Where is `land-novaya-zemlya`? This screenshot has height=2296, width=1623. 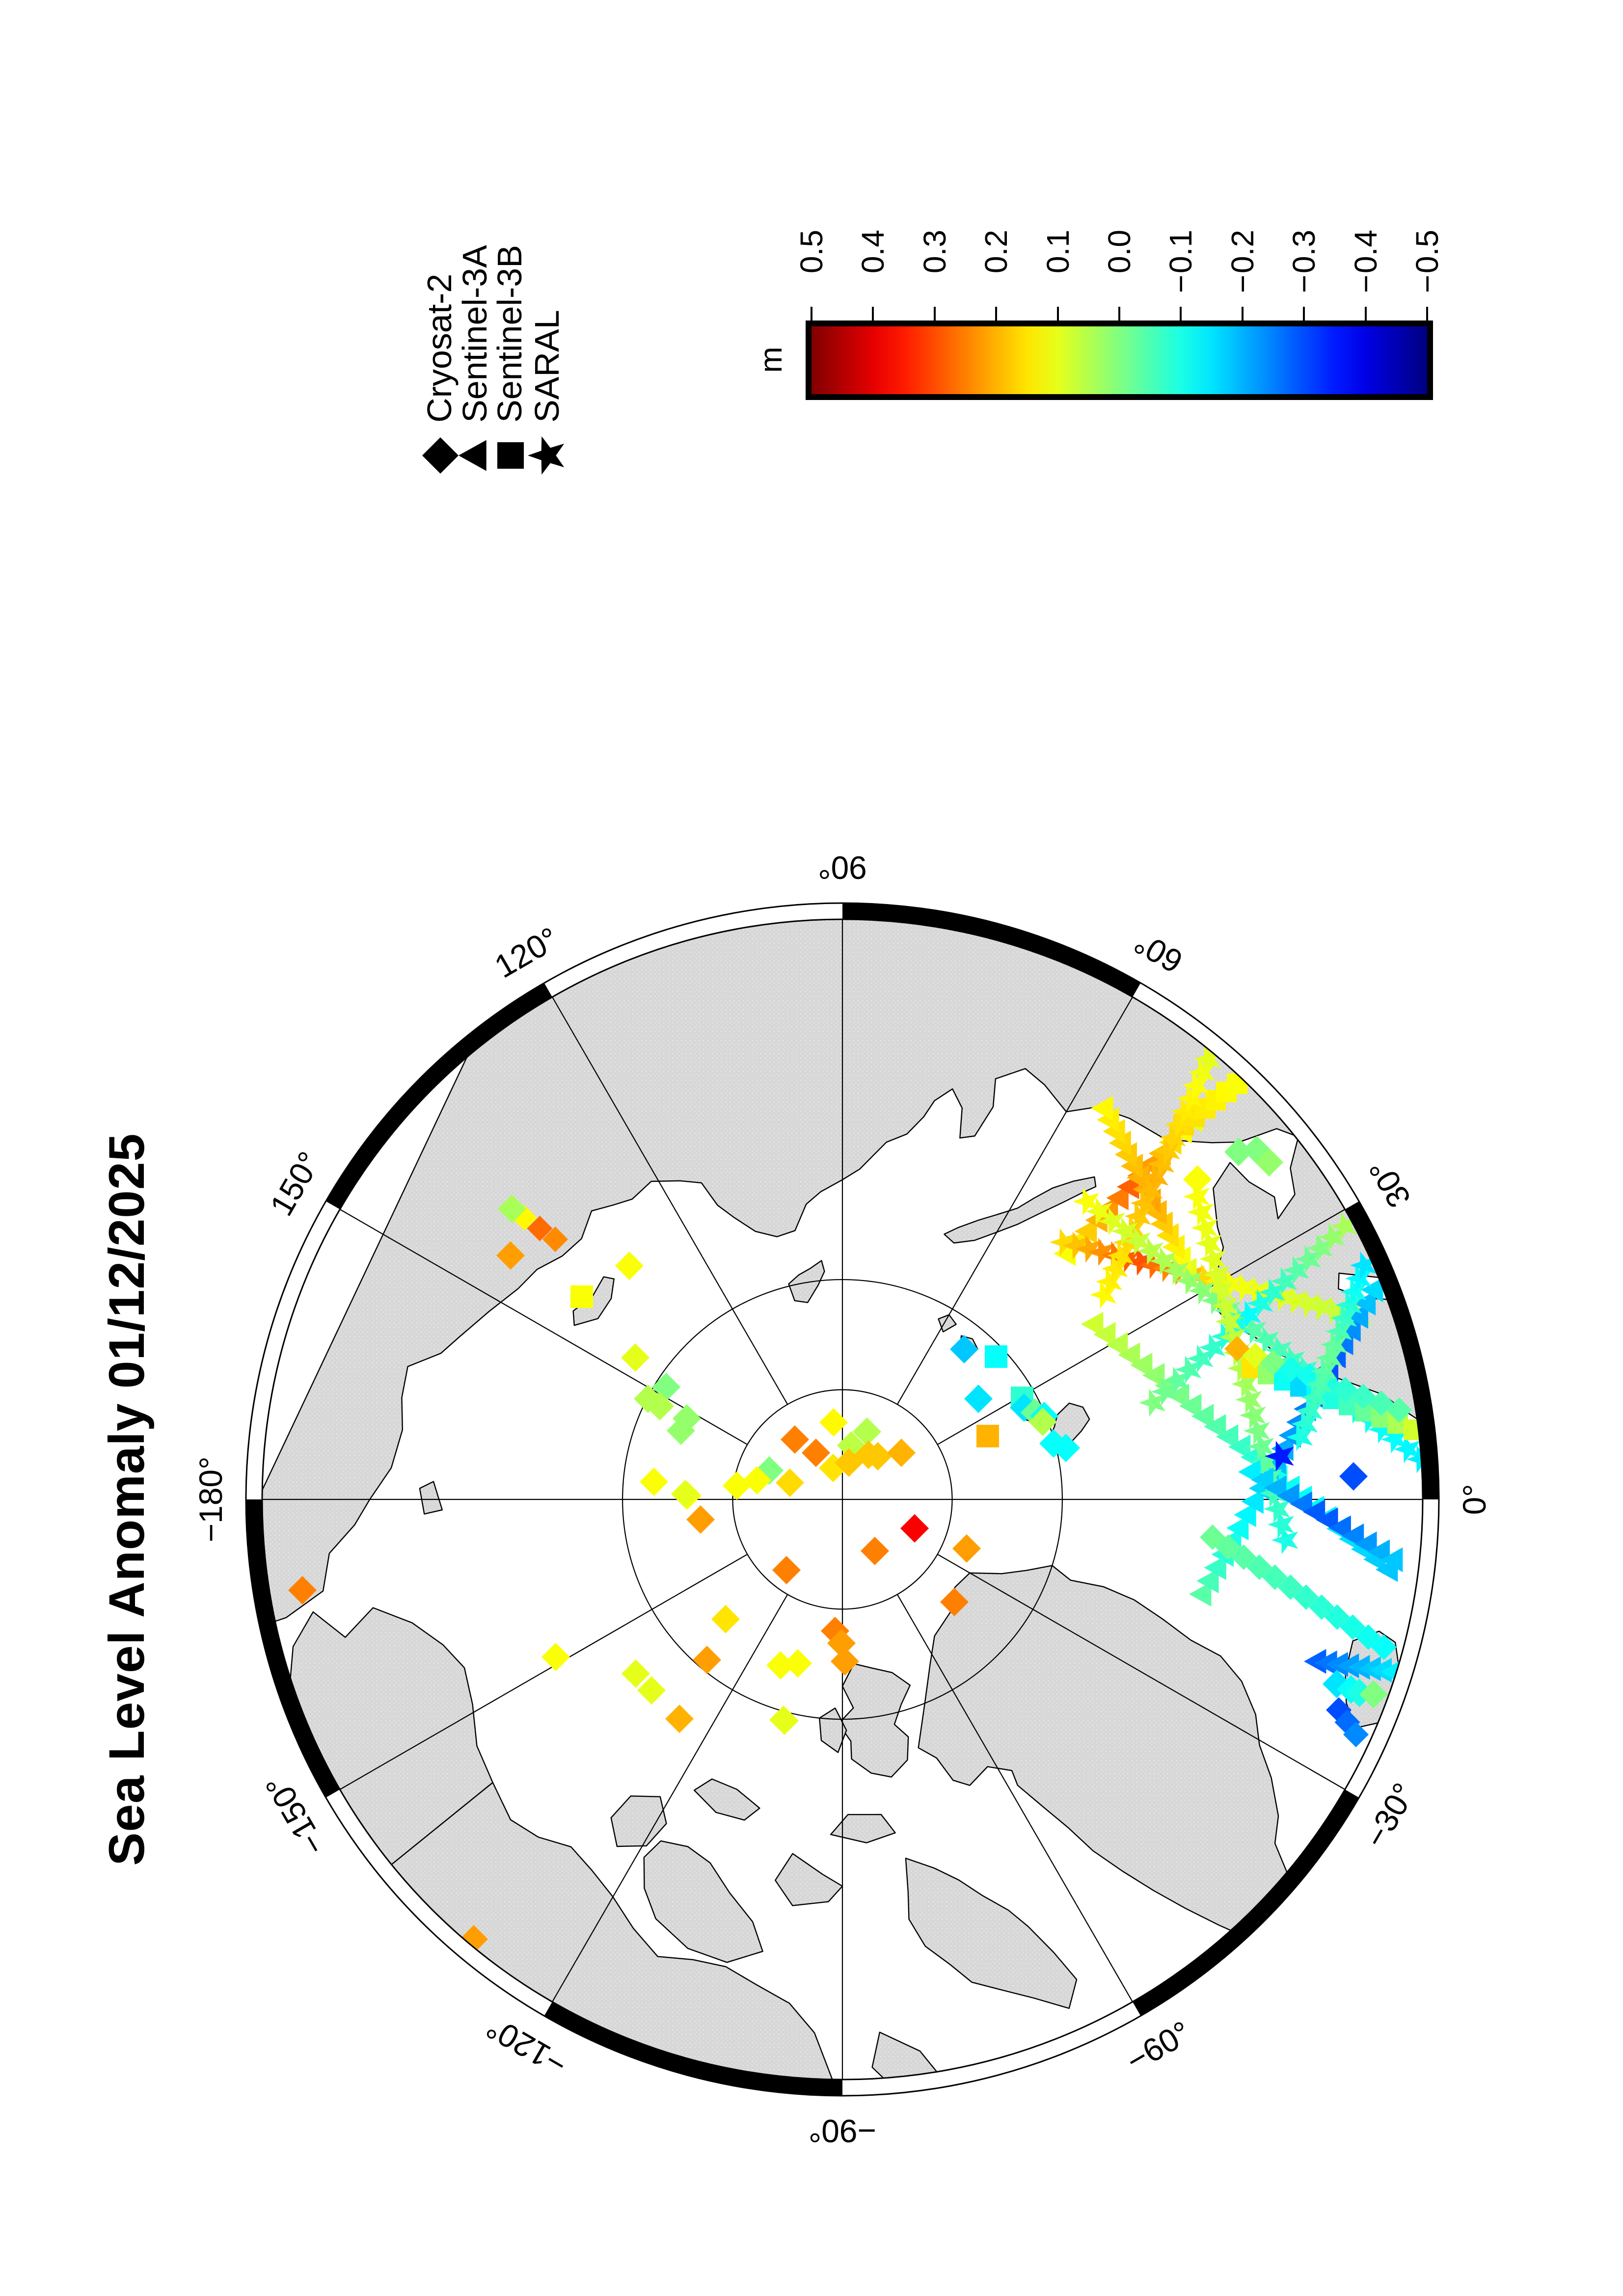
land-novaya-zemlya is located at coordinates (1021, 1210).